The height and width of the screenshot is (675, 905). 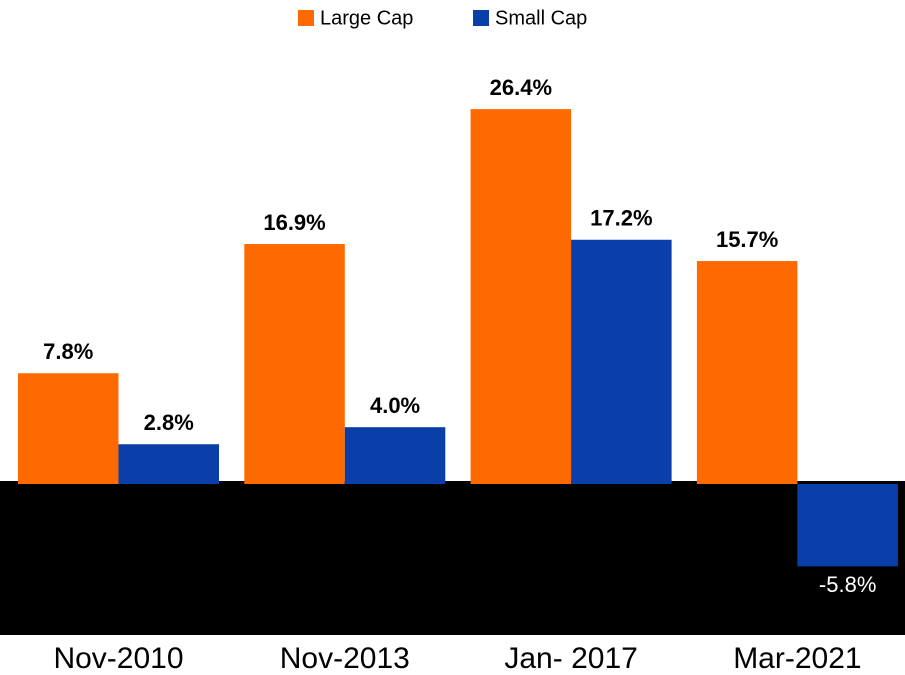 I want to click on value-label: 17.2%, so click(x=621, y=218).